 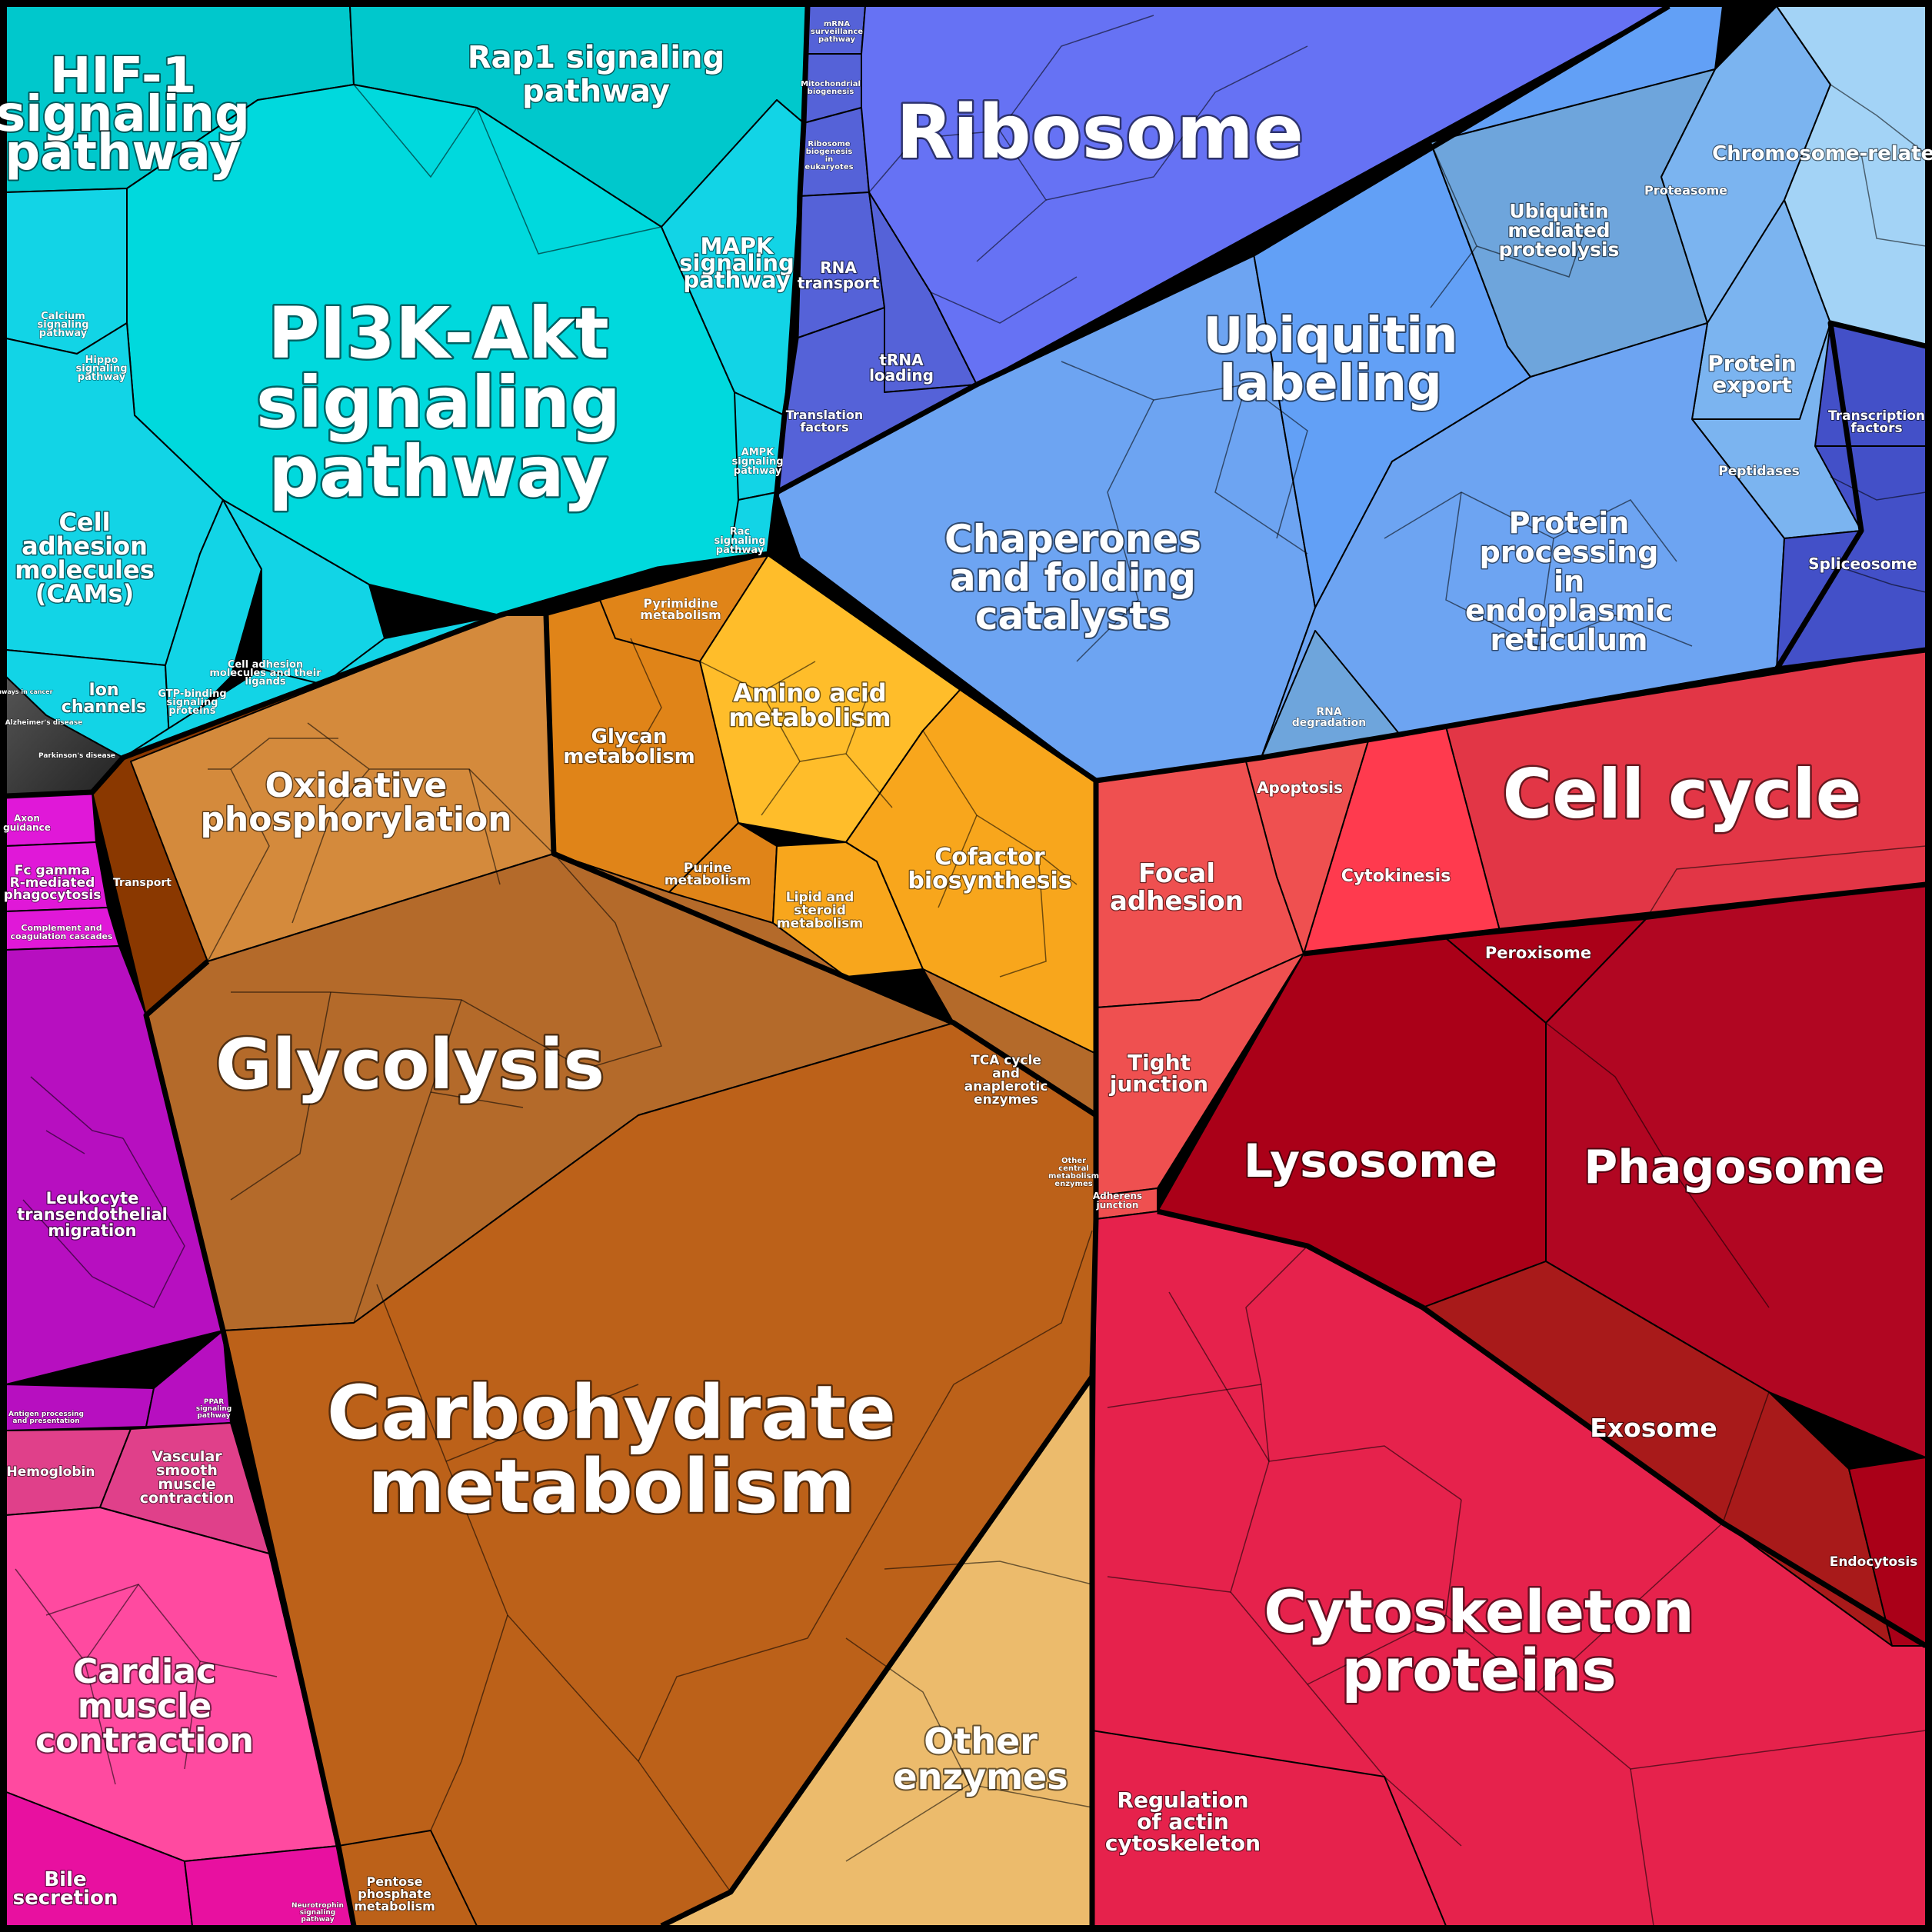 I want to click on label-hif1: HIF-1 signaling pathway, so click(x=125, y=115).